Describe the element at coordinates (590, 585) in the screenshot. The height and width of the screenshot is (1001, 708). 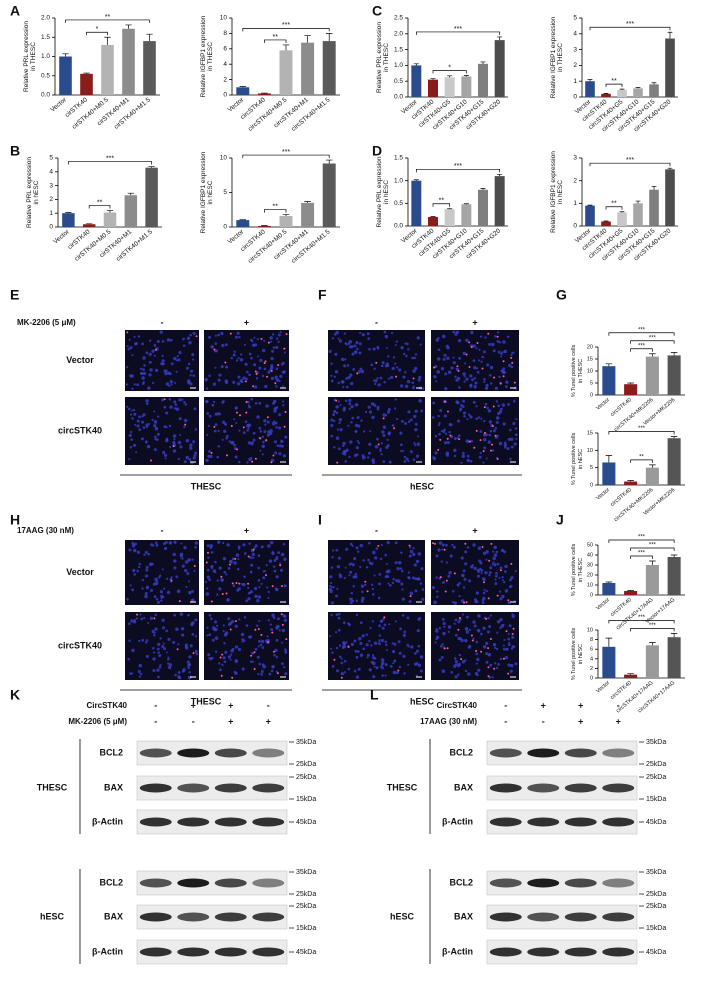
I see `y-tick-label: 10` at that location.